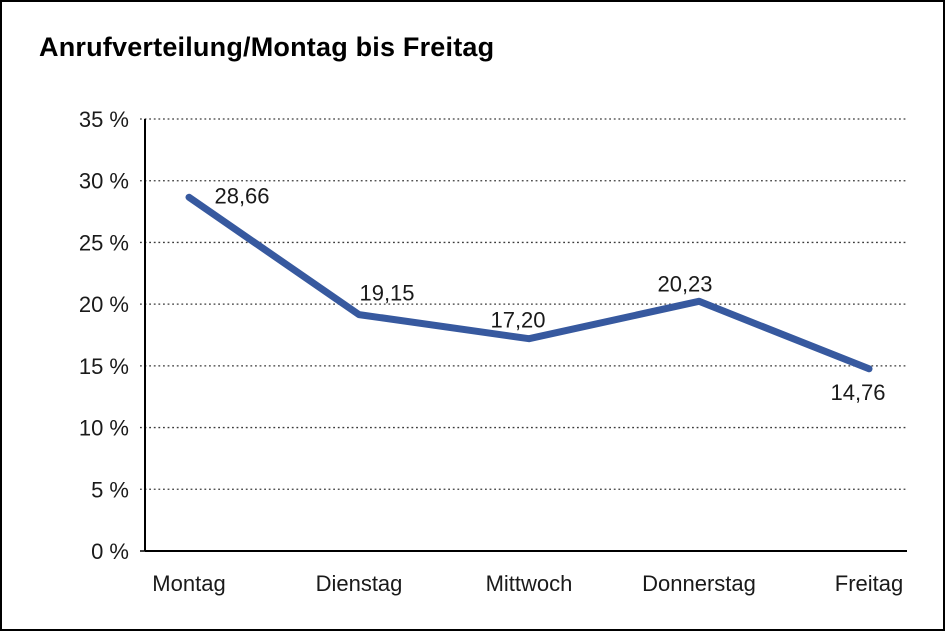 The width and height of the screenshot is (945, 631). Describe the element at coordinates (529, 583) in the screenshot. I see `x-category-label: Mittwoch` at that location.